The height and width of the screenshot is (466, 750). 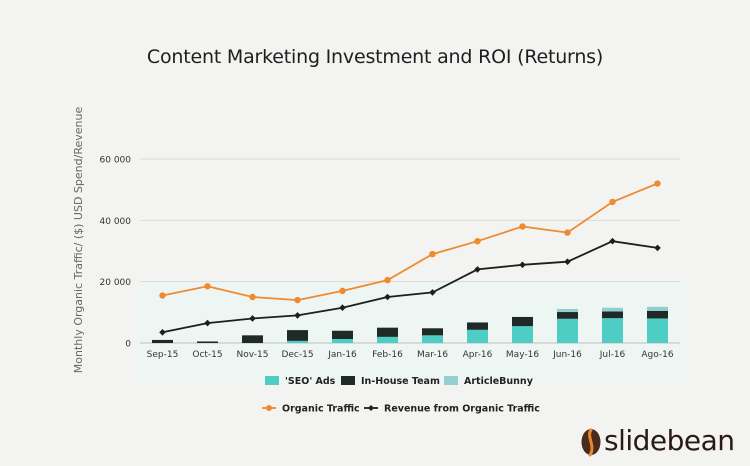 What do you see at coordinates (163, 355) in the screenshot?
I see `x-tick-label: Sep-15` at bounding box center [163, 355].